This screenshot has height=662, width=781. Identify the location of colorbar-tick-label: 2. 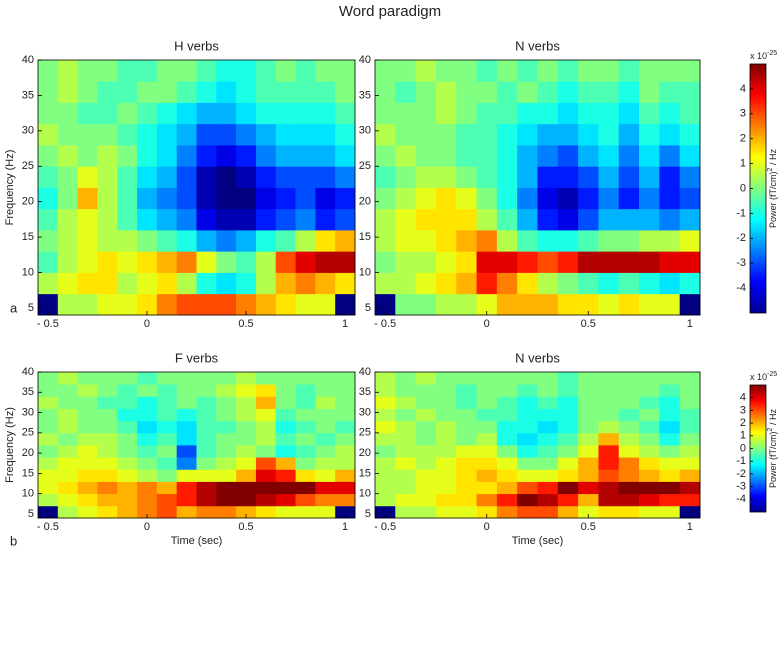
(743, 139).